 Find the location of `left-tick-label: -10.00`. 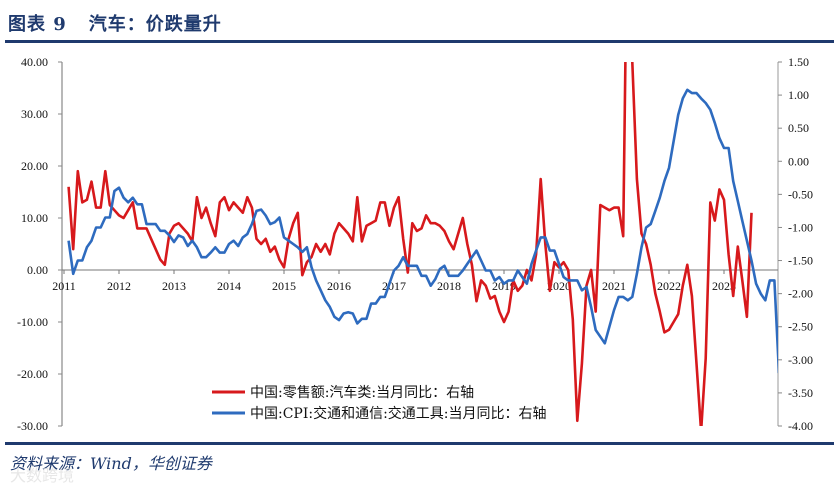

left-tick-label: -10.00 is located at coordinates (32, 322).